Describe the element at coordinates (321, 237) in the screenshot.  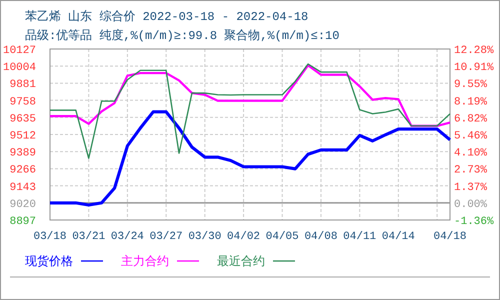
I see `x-tick-label: 04/08` at that location.